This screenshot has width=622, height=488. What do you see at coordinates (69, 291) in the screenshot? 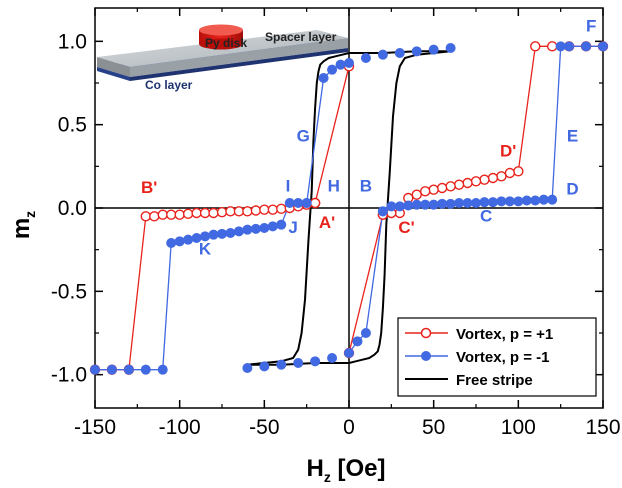
I see `y-tick-label: -0.5` at bounding box center [69, 291].